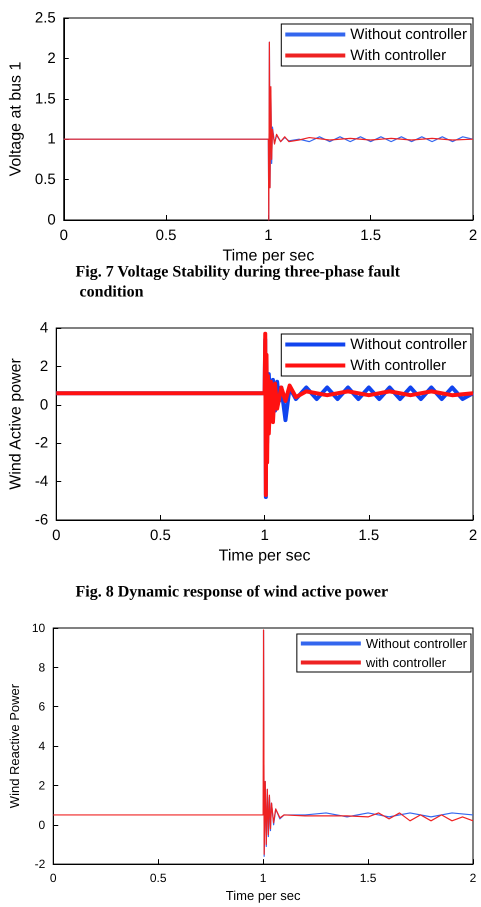 The width and height of the screenshot is (481, 907). What do you see at coordinates (232, 592) in the screenshot?
I see `caption: Fig. 8 Dynamic response of wind active power` at bounding box center [232, 592].